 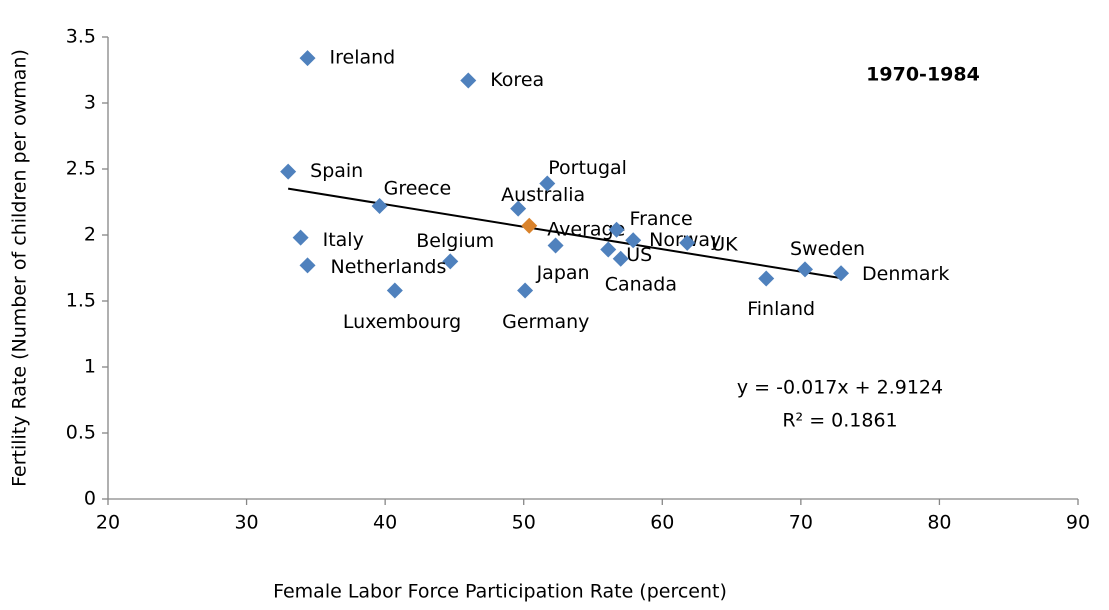 I want to click on point-label: Netherlands, so click(x=389, y=267).